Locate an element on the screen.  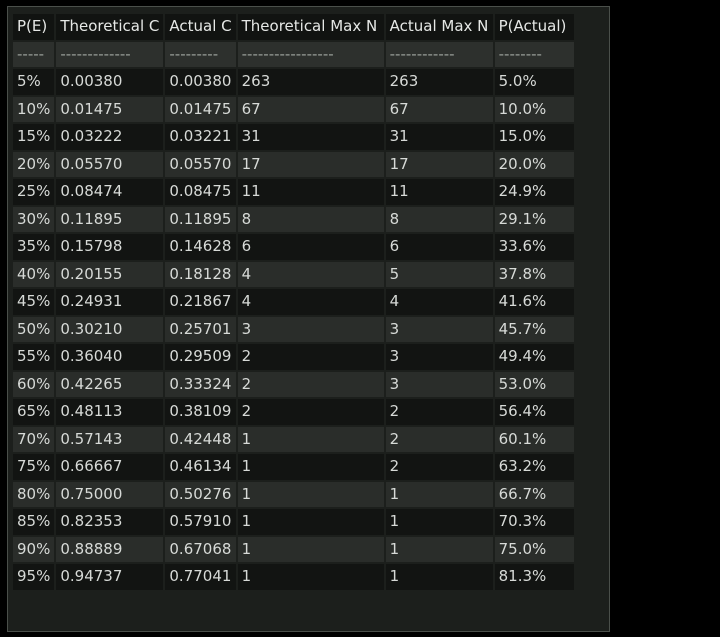
cell-theoretical-max-n: 31 is located at coordinates (310, 137).